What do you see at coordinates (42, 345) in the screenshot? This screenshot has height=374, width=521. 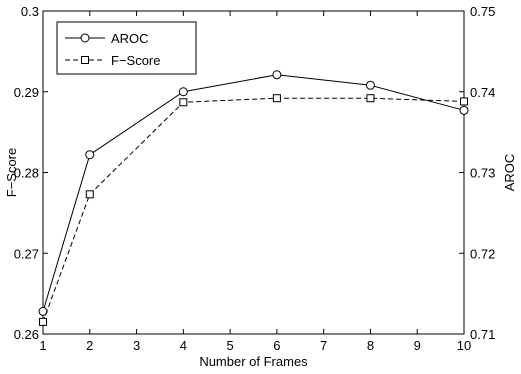 I see `x-tick-label: 1` at bounding box center [42, 345].